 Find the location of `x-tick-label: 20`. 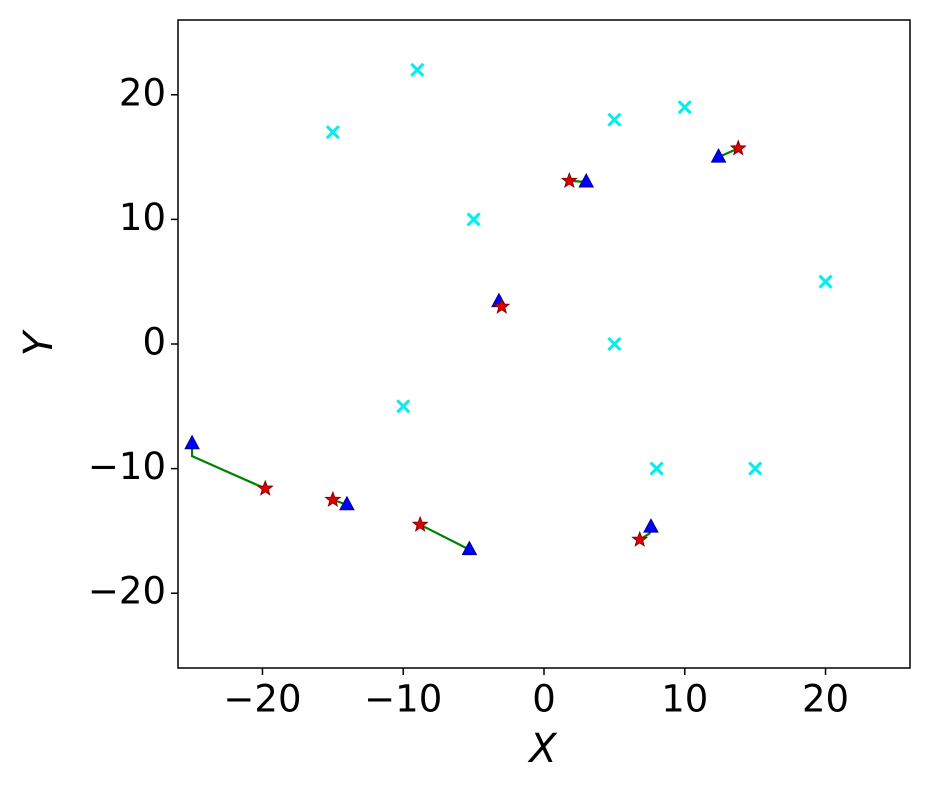

x-tick-label: 20 is located at coordinates (825, 699).